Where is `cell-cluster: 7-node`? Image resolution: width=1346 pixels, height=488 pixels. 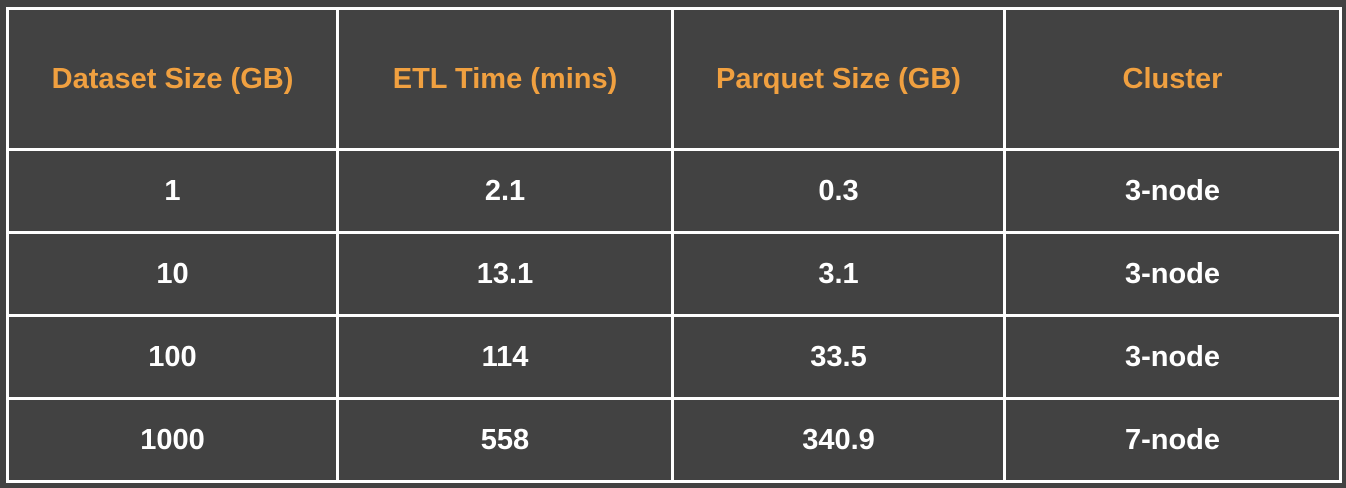
cell-cluster: 7-node is located at coordinates (1172, 440).